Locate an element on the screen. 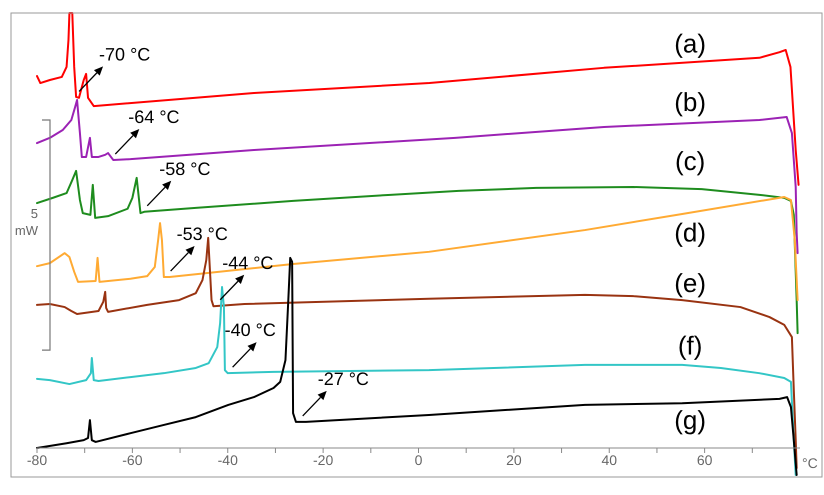 The image size is (824, 495). x-tick-label: 0 is located at coordinates (418, 460).